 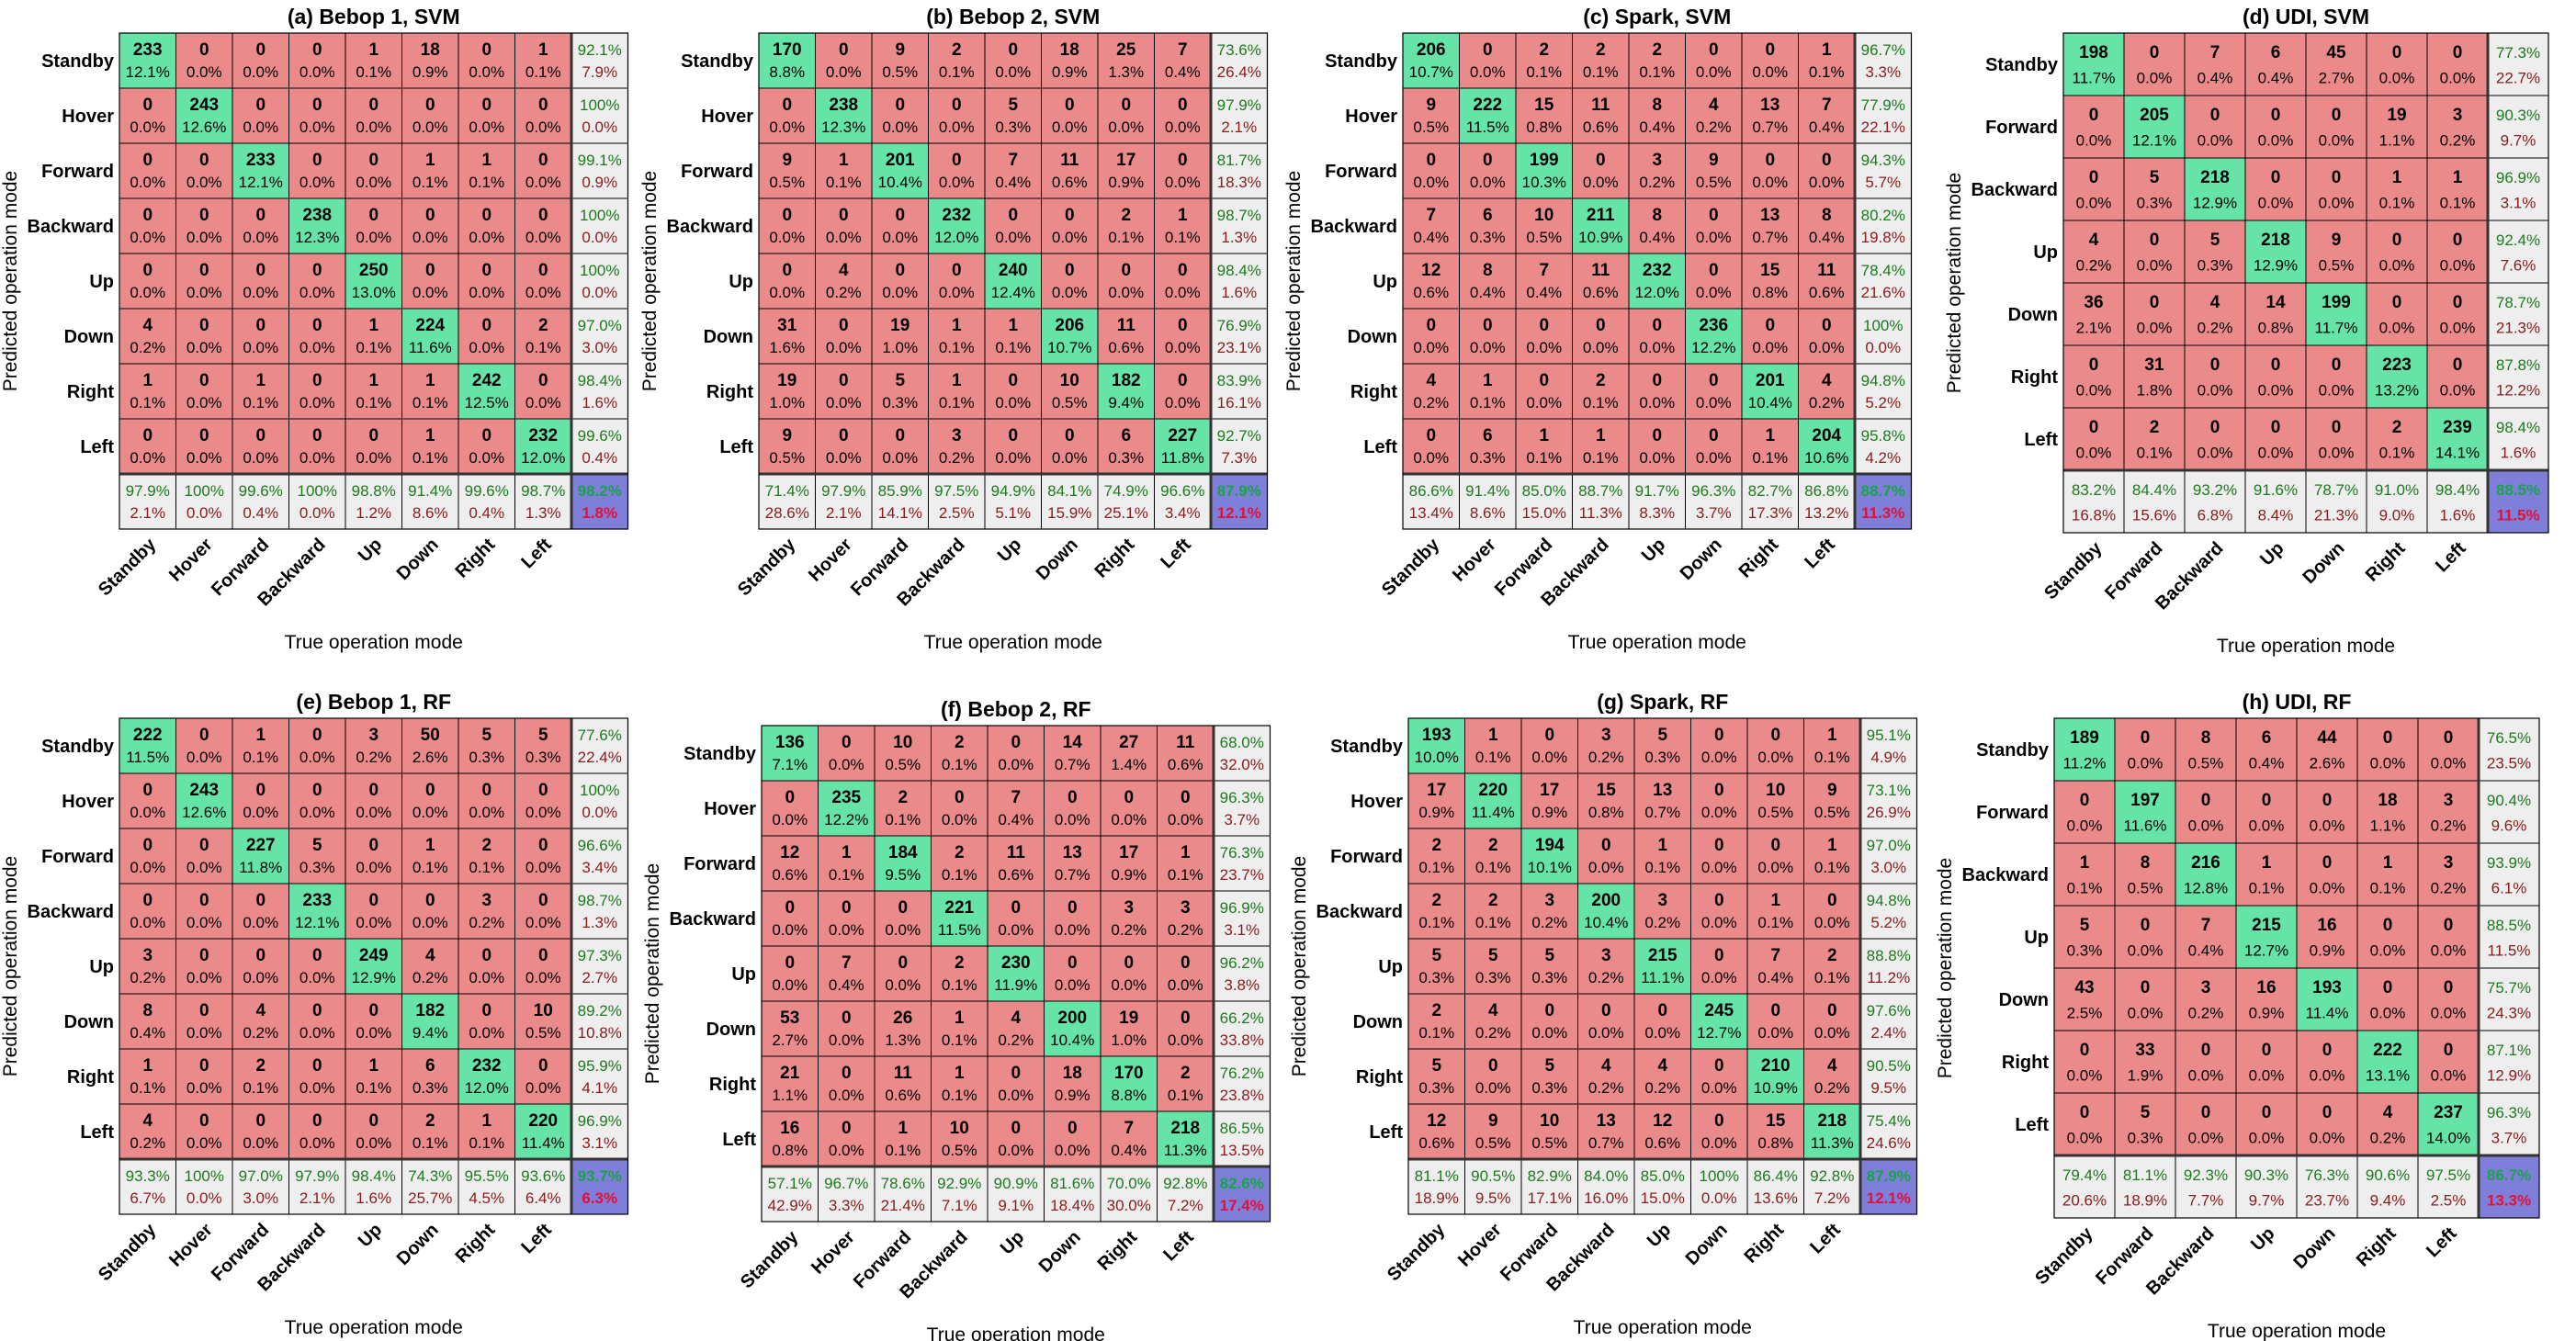 I want to click on col-tick-label: Down, so click(x=2314, y=1248).